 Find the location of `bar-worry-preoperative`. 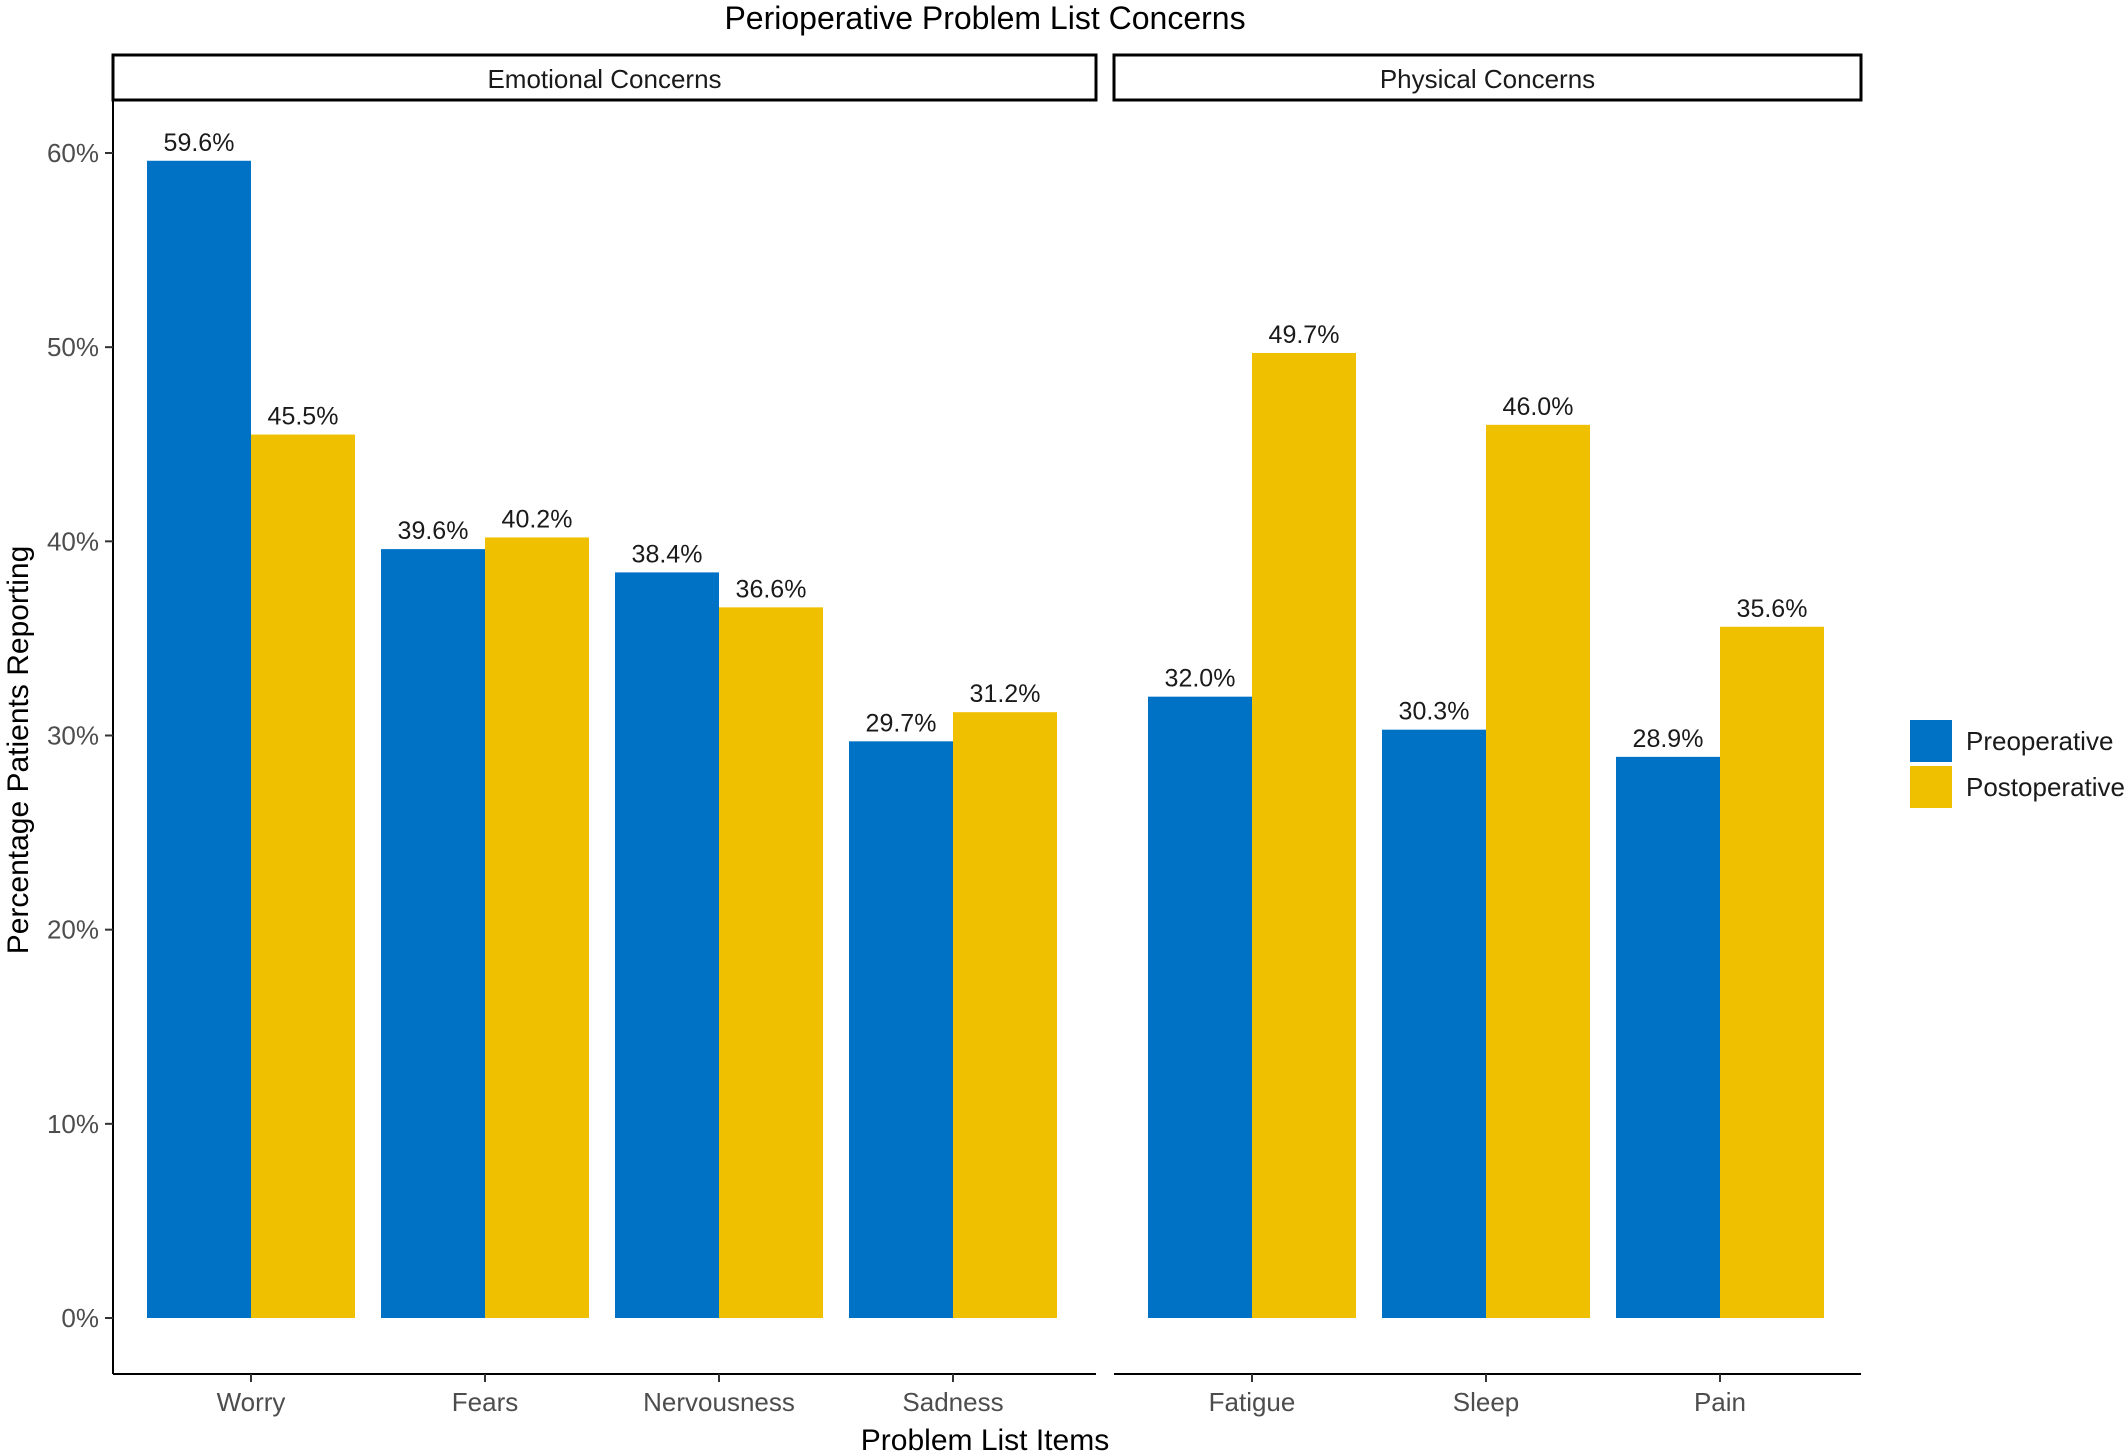

bar-worry-preoperative is located at coordinates (199, 739).